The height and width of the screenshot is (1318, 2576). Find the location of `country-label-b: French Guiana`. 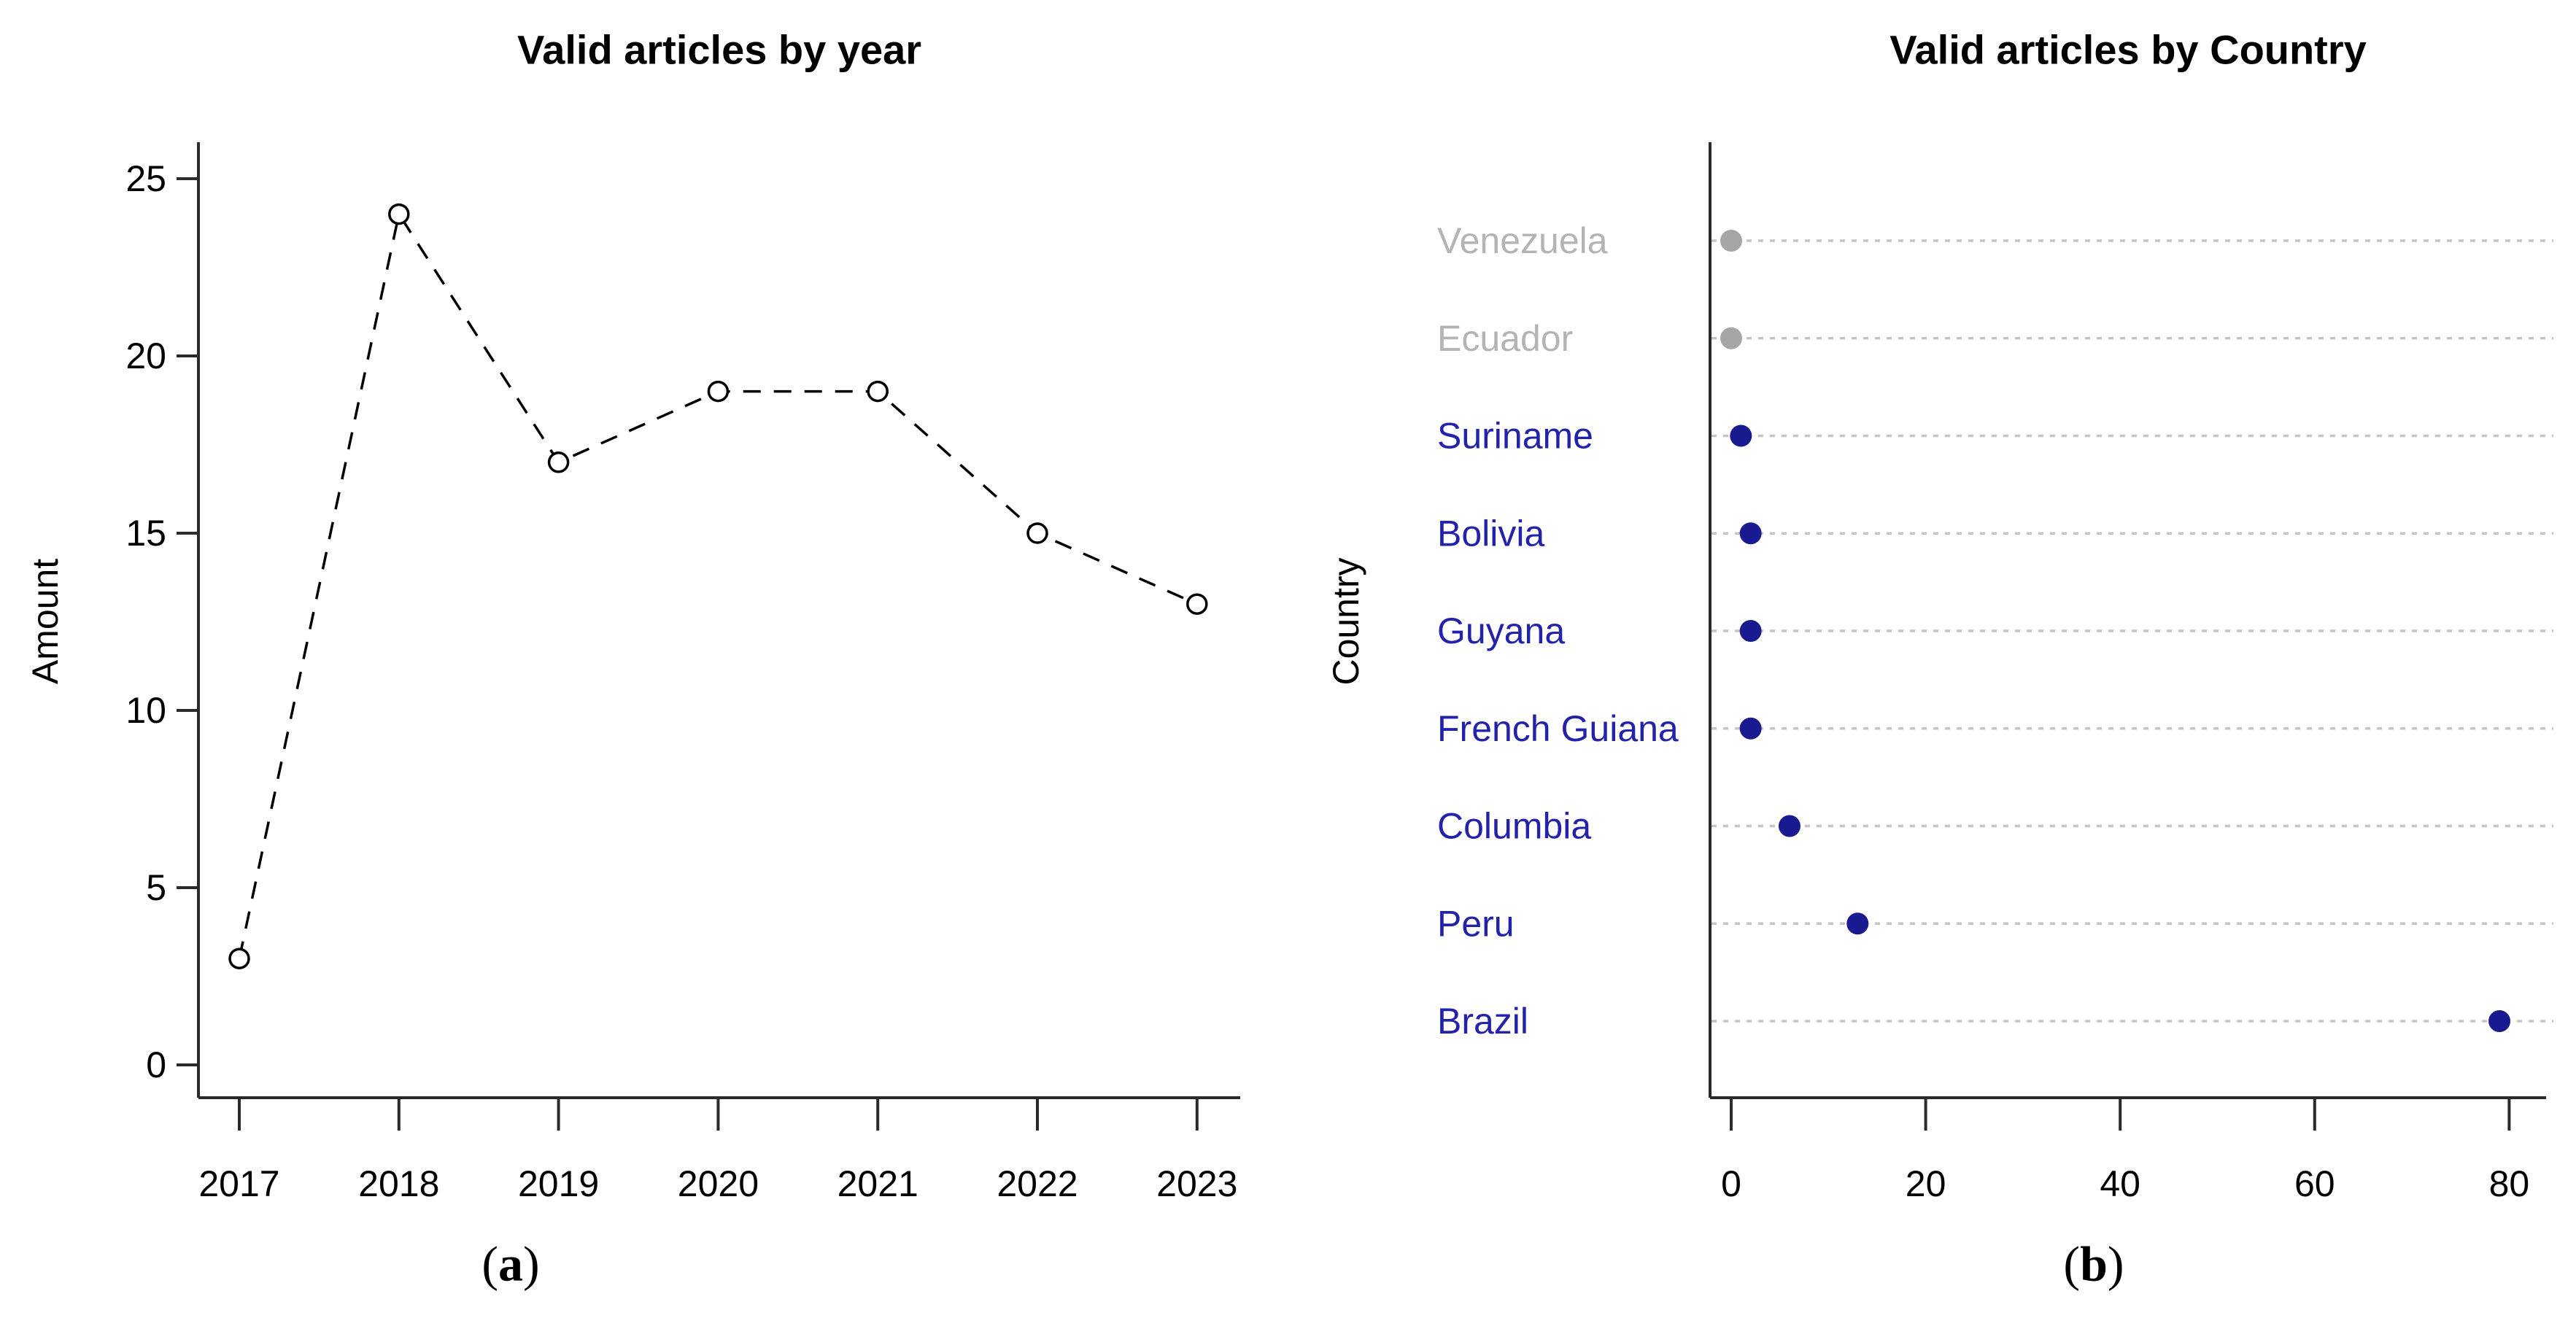

country-label-b: French Guiana is located at coordinates (1558, 728).